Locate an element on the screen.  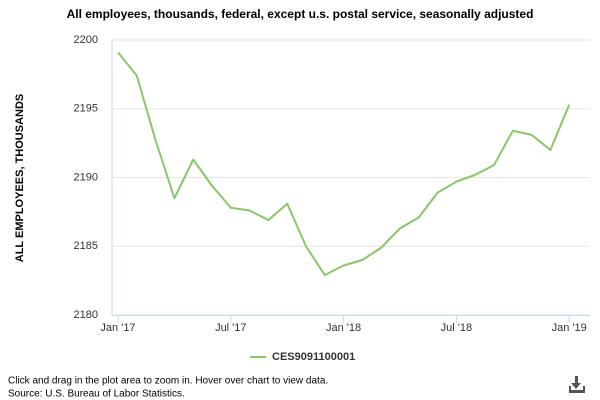
legend-label: CES9091100001 is located at coordinates (313, 357).